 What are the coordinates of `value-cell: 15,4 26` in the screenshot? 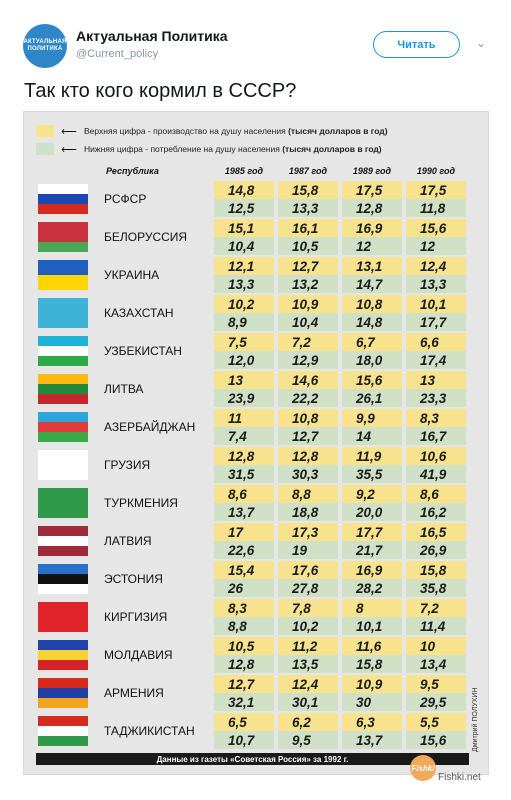 It's located at (244, 579).